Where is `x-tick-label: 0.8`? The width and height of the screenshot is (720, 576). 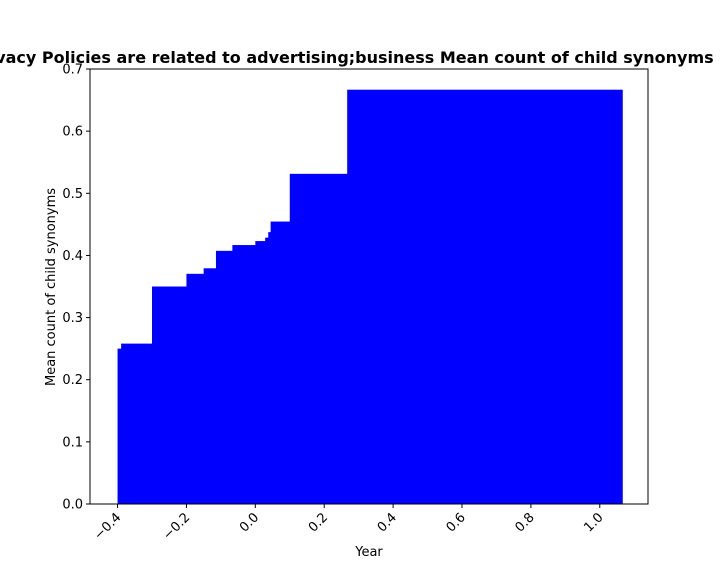
x-tick-label: 0.8 is located at coordinates (524, 522).